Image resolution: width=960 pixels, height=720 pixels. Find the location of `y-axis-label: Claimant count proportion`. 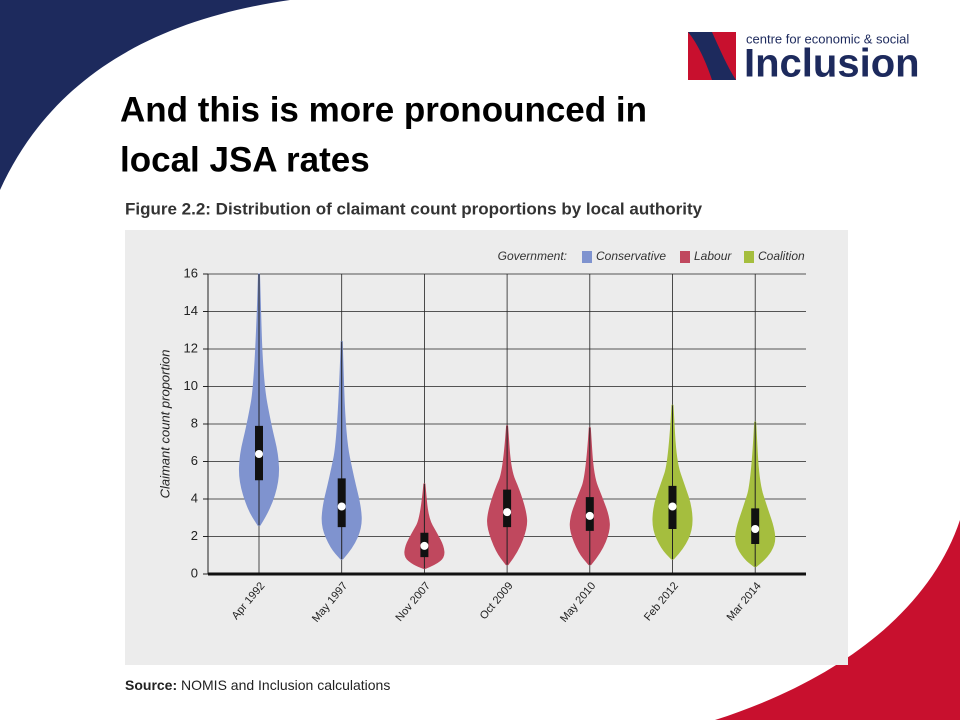

y-axis-label: Claimant count proportion is located at coordinates (164, 424).